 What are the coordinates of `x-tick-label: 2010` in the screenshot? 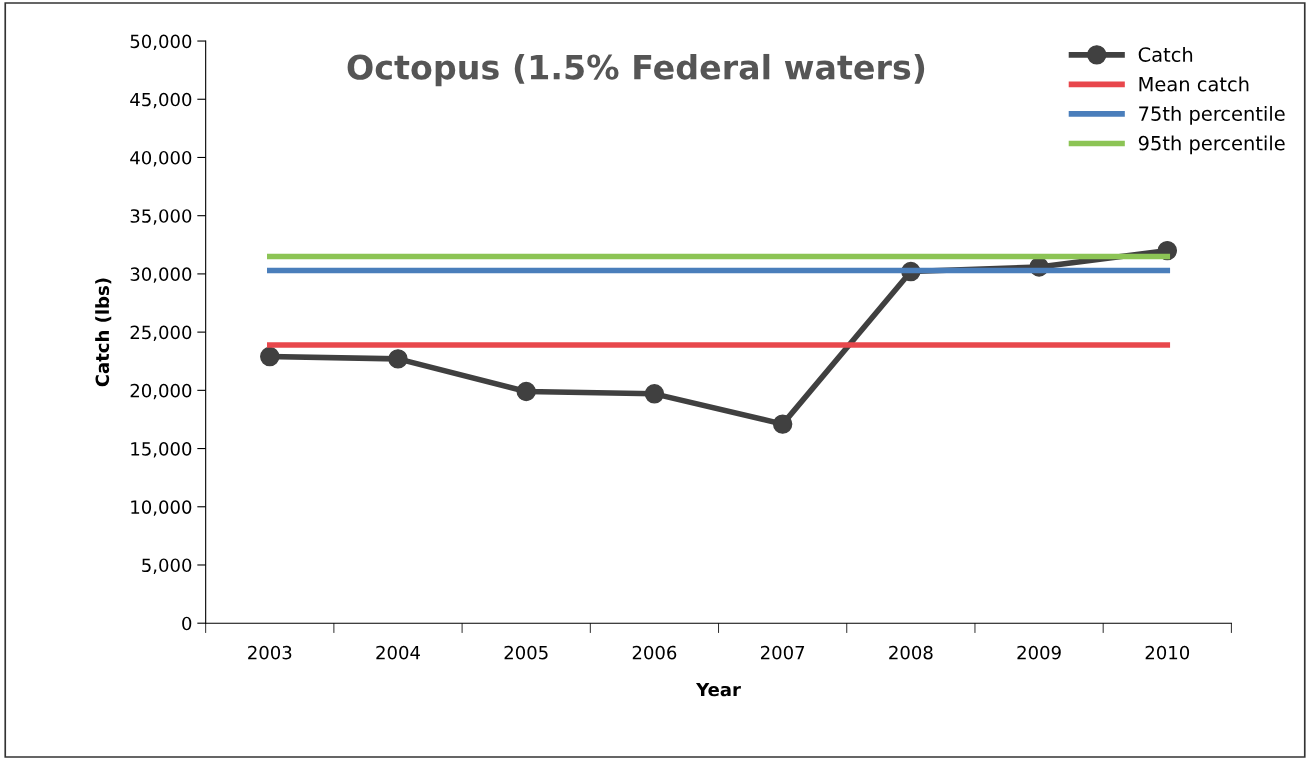 It's located at (1167, 652).